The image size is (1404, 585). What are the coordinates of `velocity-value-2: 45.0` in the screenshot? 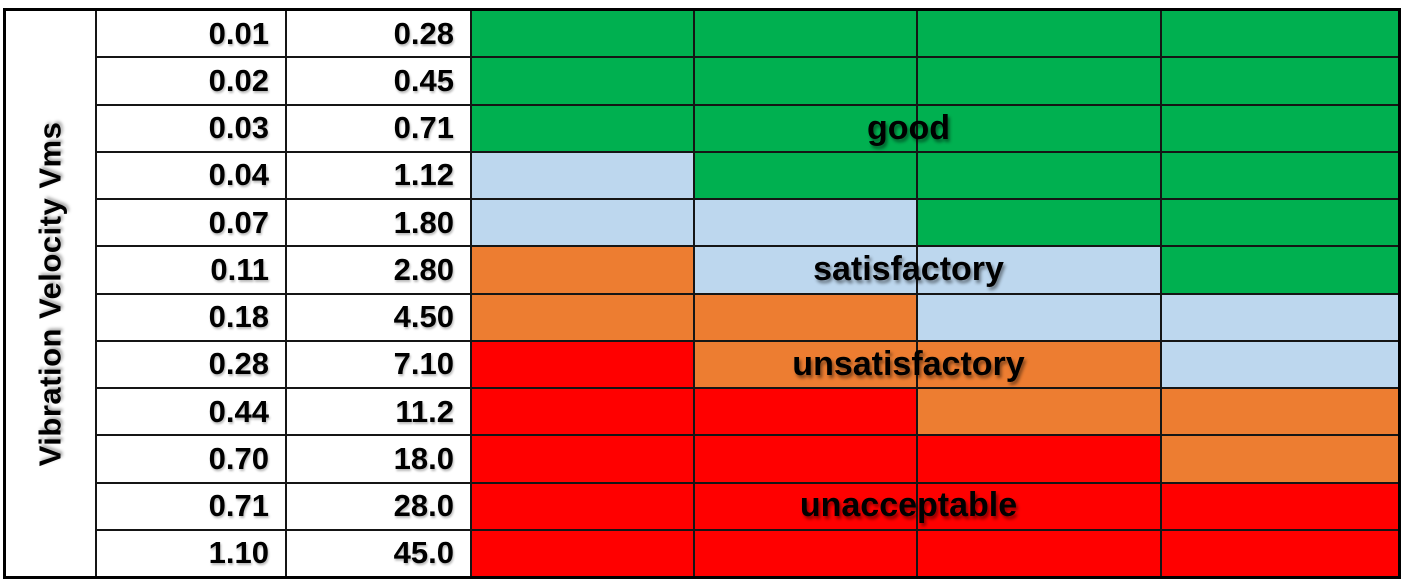 It's located at (378, 553).